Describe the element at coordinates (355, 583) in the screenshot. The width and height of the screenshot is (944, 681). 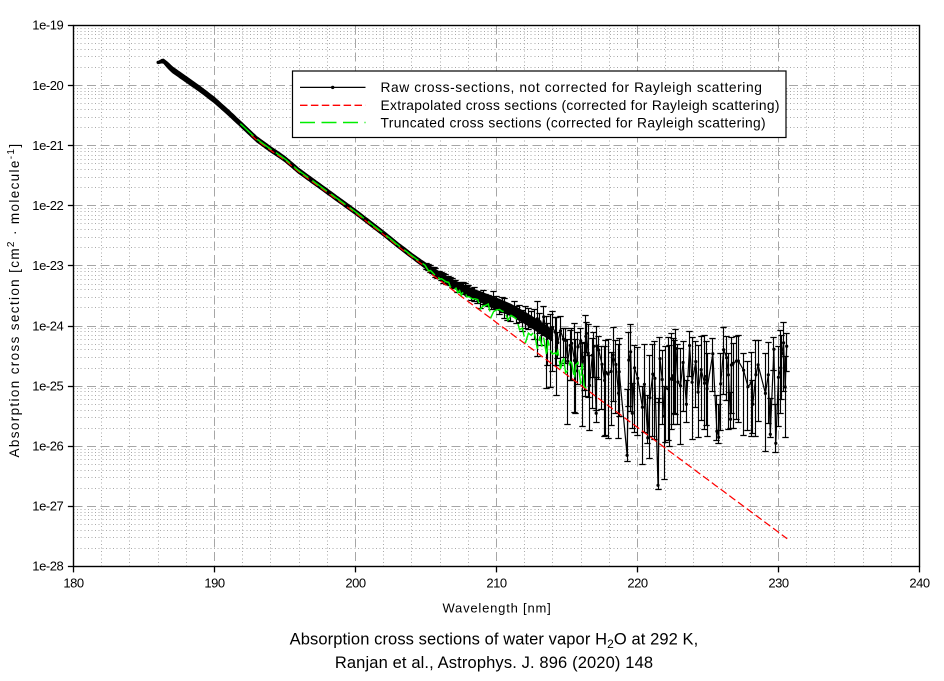
I see `svg-text: 200` at that location.